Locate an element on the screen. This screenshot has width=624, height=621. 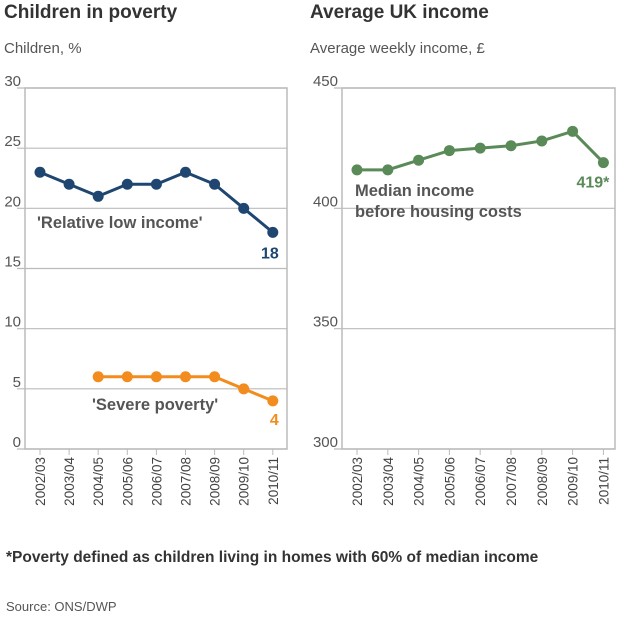
y-tick-label: 300 is located at coordinates (325, 442).